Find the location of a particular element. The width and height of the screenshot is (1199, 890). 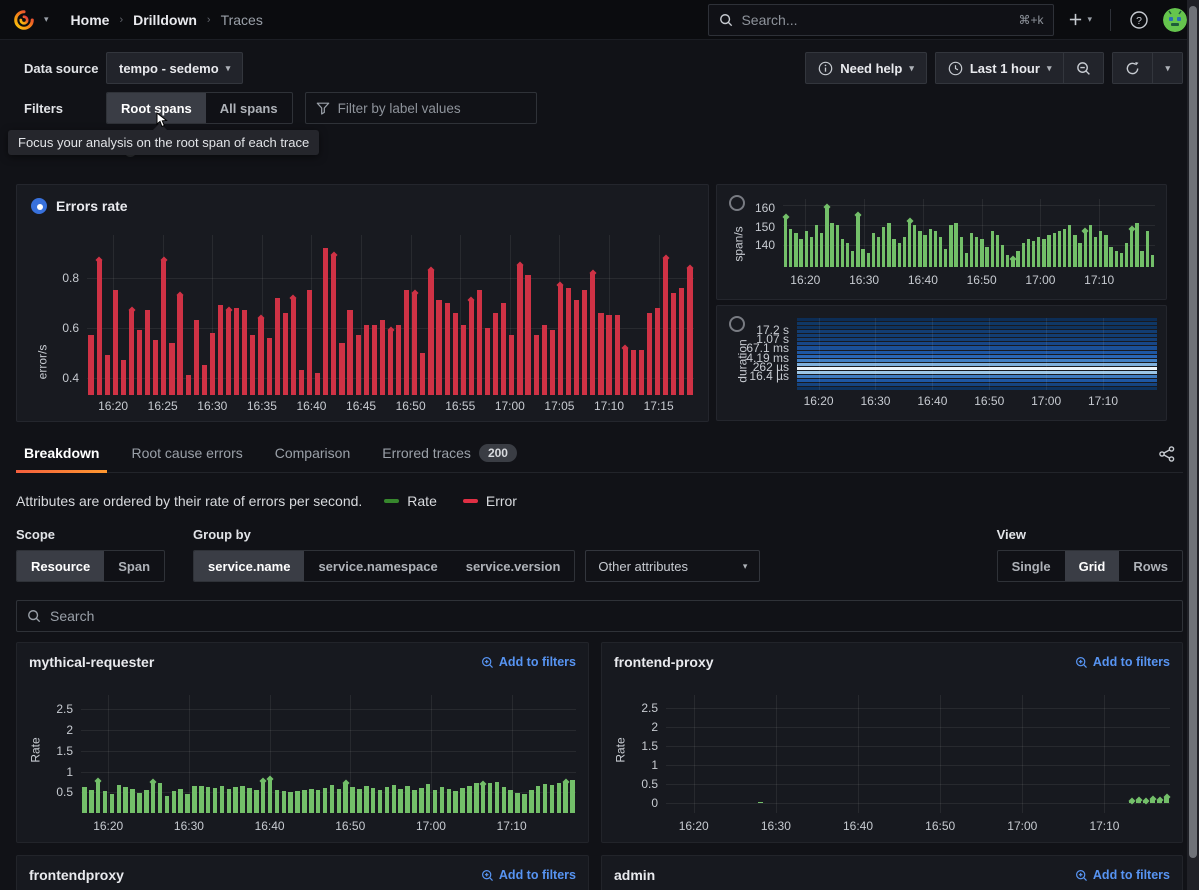

segment-option: Grid is located at coordinates (1092, 566).